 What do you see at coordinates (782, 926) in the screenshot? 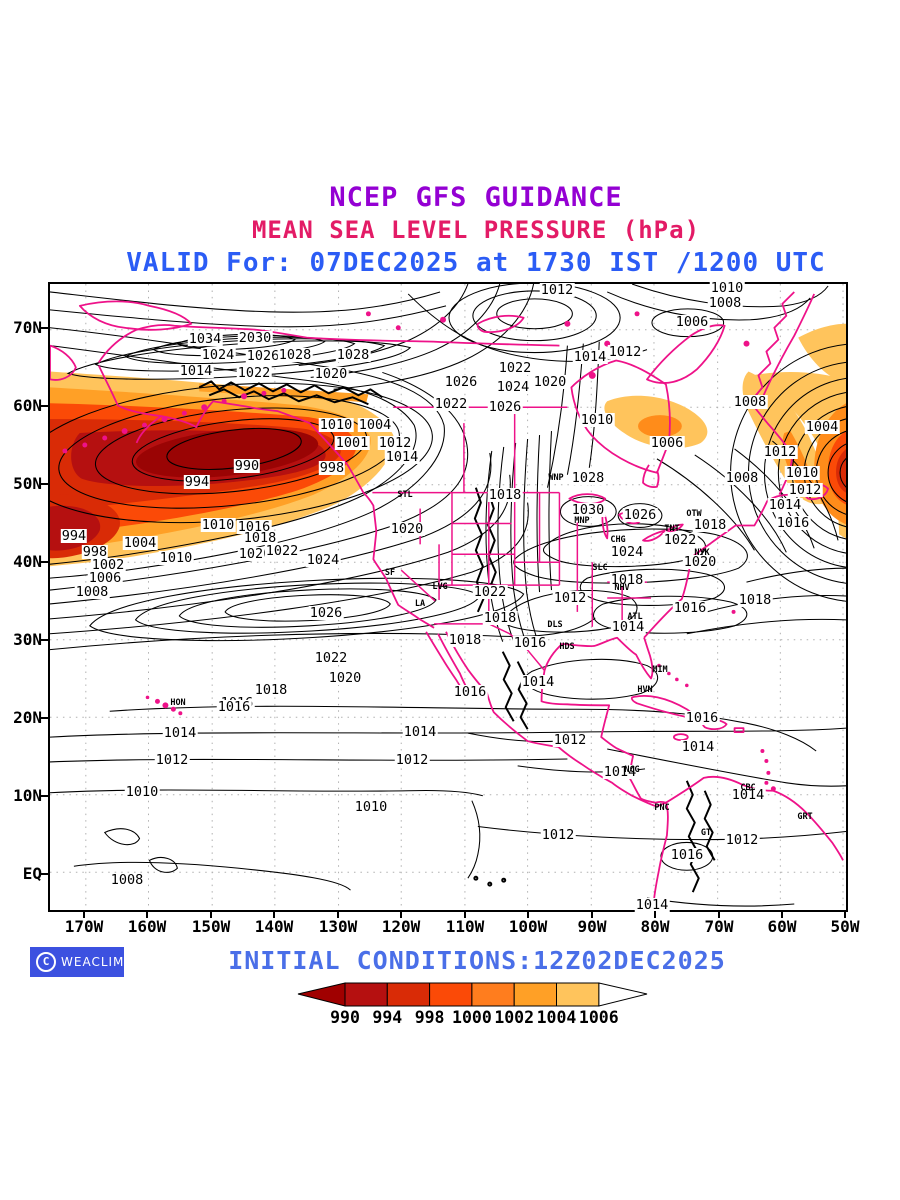
I see `lon-tick-label: 60W` at bounding box center [782, 926].